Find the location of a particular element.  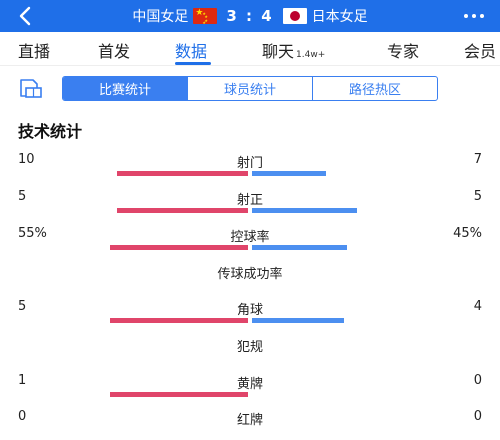

stat-label: 角球 is located at coordinates (249, 310).